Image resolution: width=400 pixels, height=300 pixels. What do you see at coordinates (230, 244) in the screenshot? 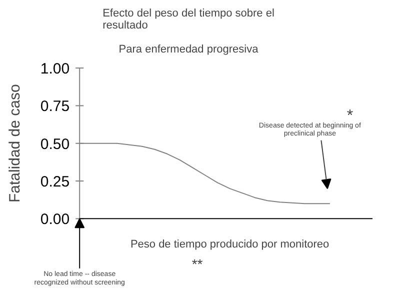
I see `x-axis-title: Peso de tiempo producido por monitoreo` at bounding box center [230, 244].